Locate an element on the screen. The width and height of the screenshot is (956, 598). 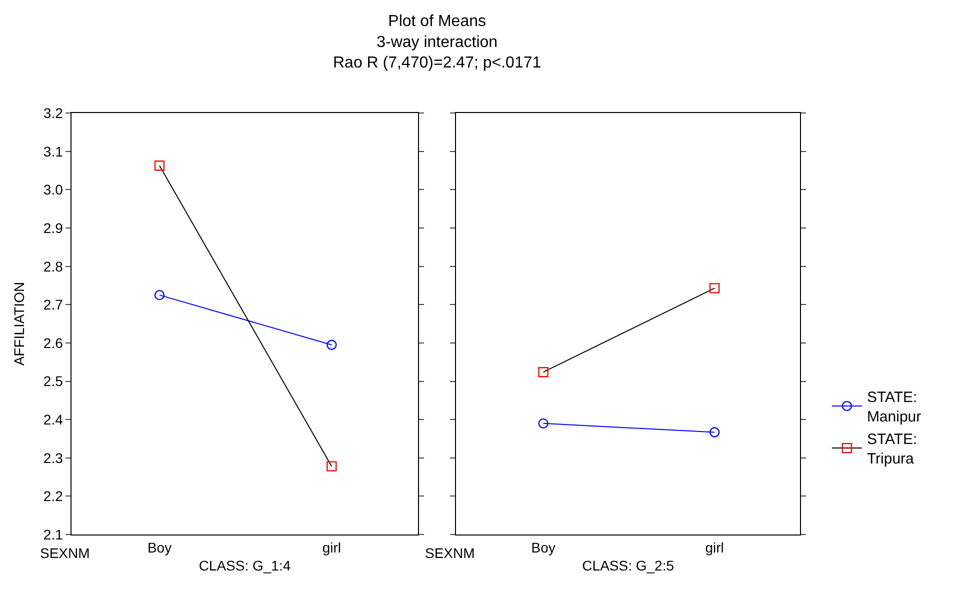
y-tick-label: 2.6 is located at coordinates (53, 342).